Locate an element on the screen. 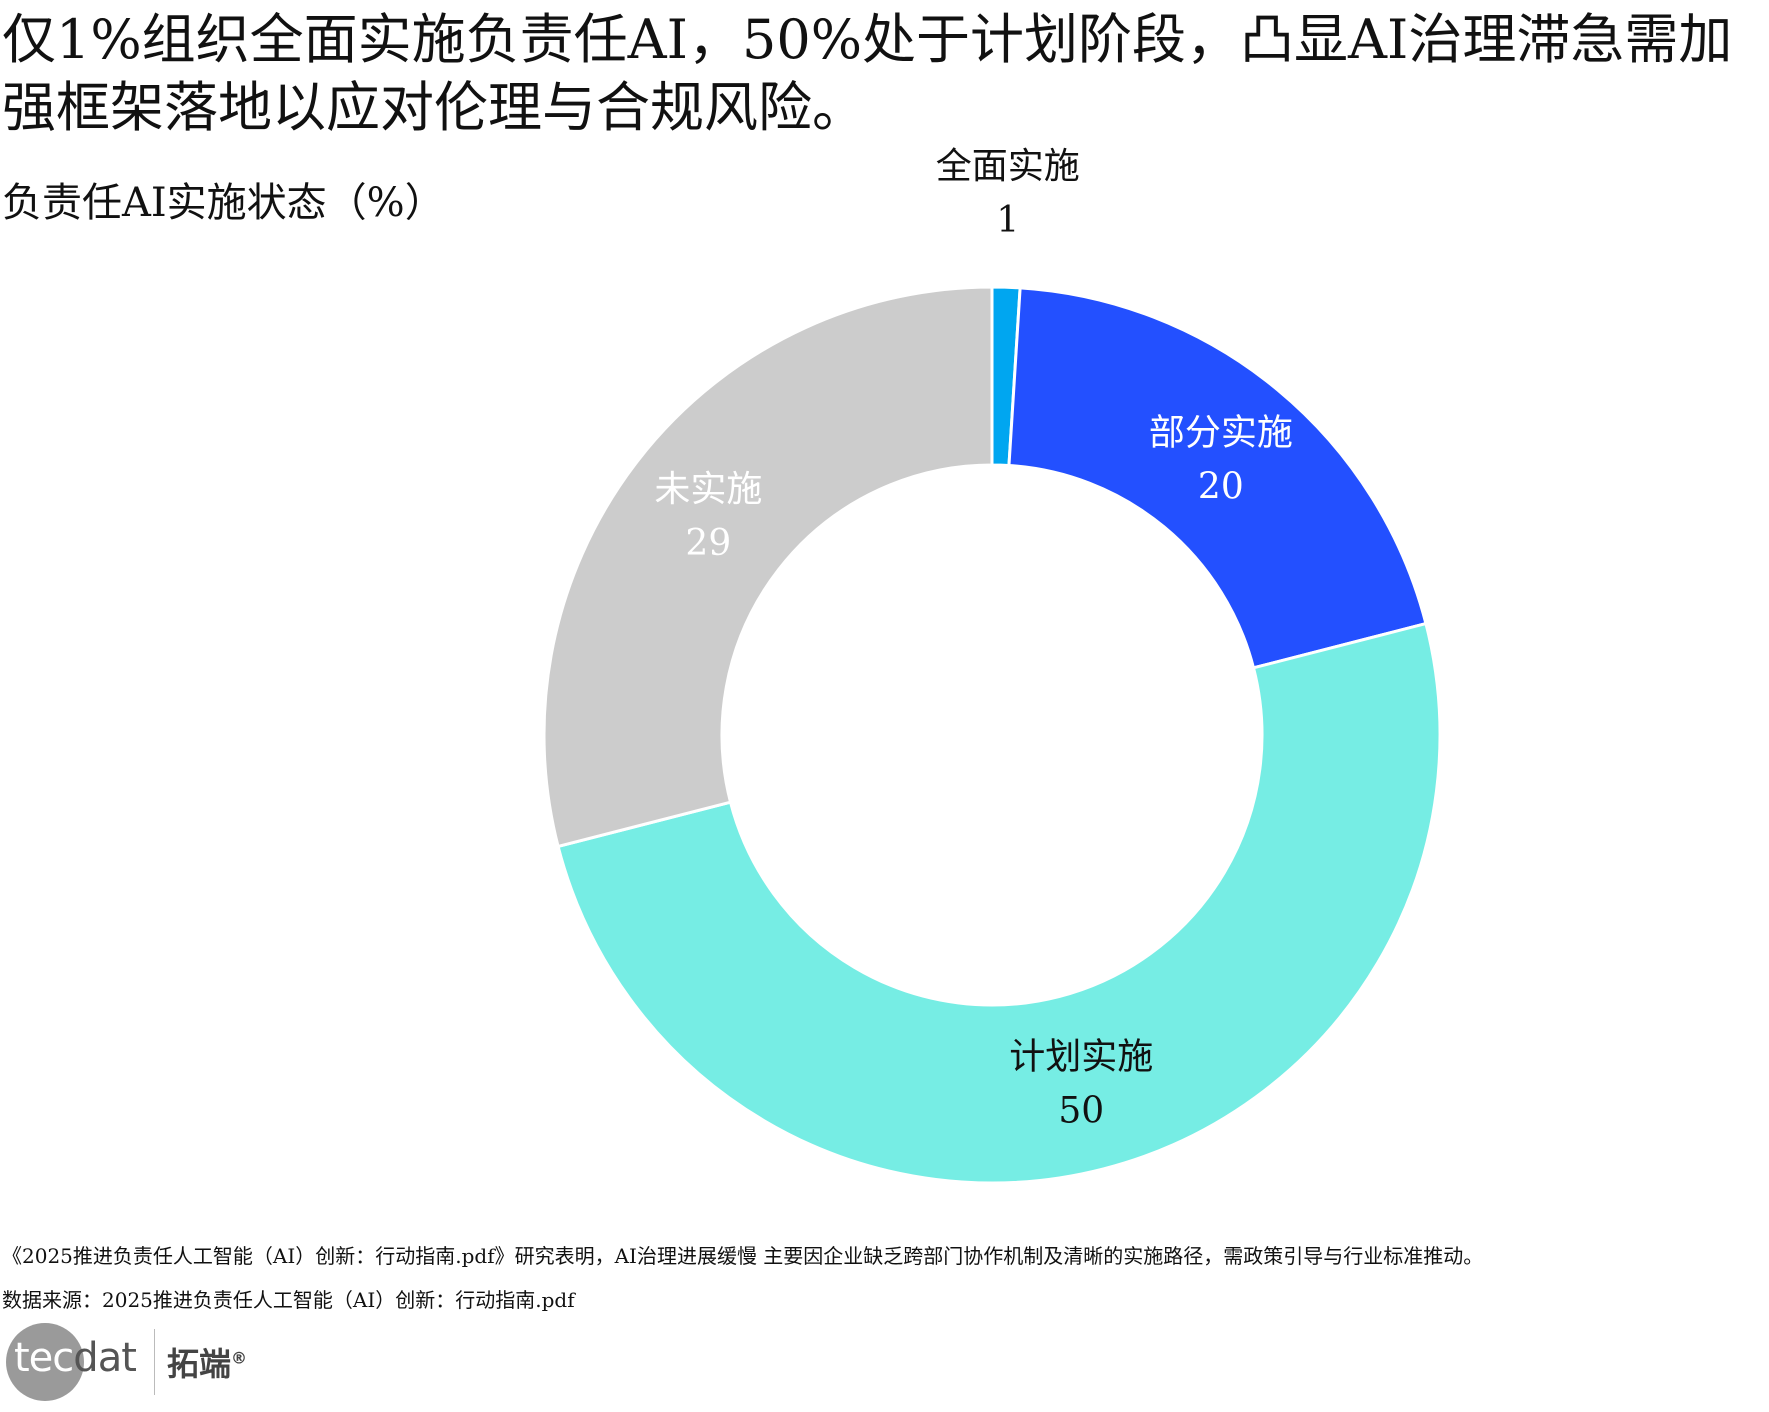 This screenshot has width=1769, height=1412. data-source: 数据来源：2025推进负责任人工智能（AI）创新：行动指南.pdf is located at coordinates (288, 1300).